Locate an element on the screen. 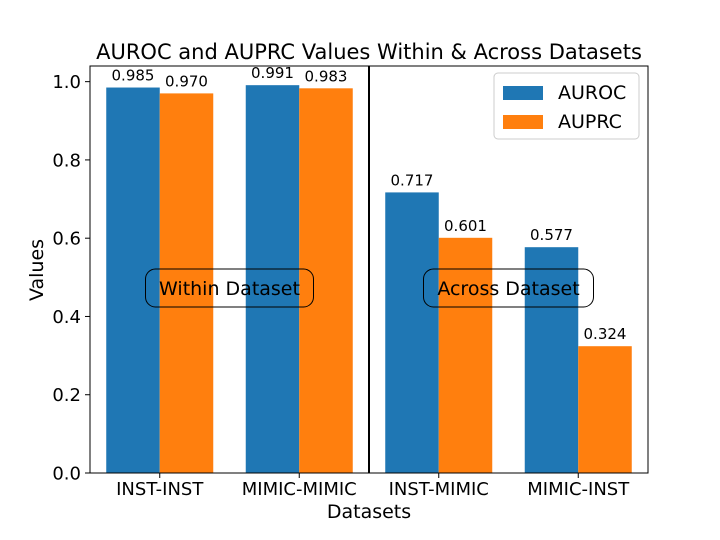 The image size is (720, 540). y-tick-label: 0.4 is located at coordinates (66, 317).